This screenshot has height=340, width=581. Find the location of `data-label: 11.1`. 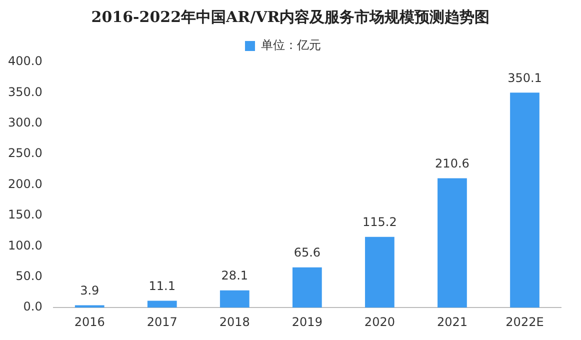

data-label: 11.1 is located at coordinates (162, 285).